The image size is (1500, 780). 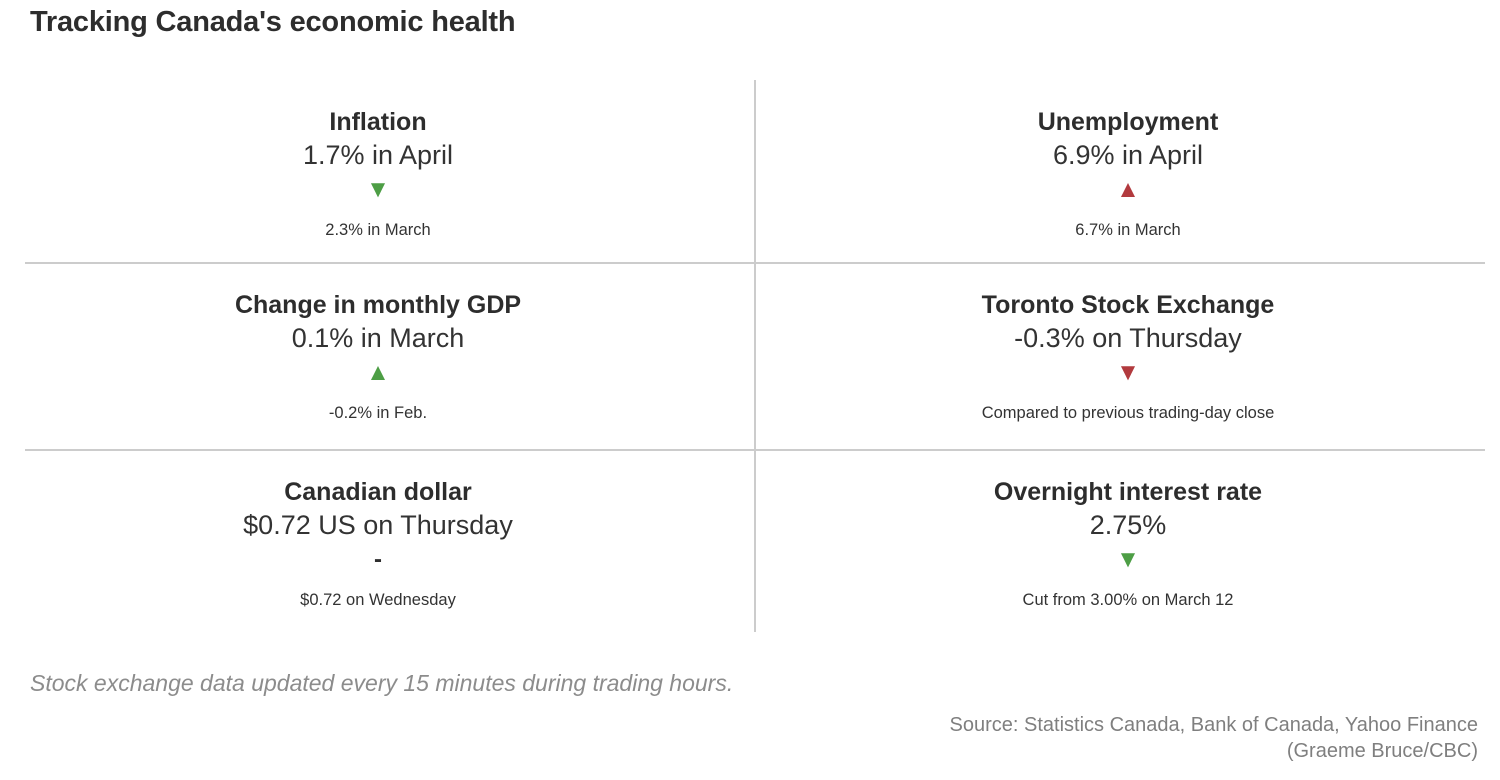 What do you see at coordinates (378, 171) in the screenshot?
I see `metric-card-inflation: Inflation 1.7% in April ▼ 2.3% in March` at bounding box center [378, 171].